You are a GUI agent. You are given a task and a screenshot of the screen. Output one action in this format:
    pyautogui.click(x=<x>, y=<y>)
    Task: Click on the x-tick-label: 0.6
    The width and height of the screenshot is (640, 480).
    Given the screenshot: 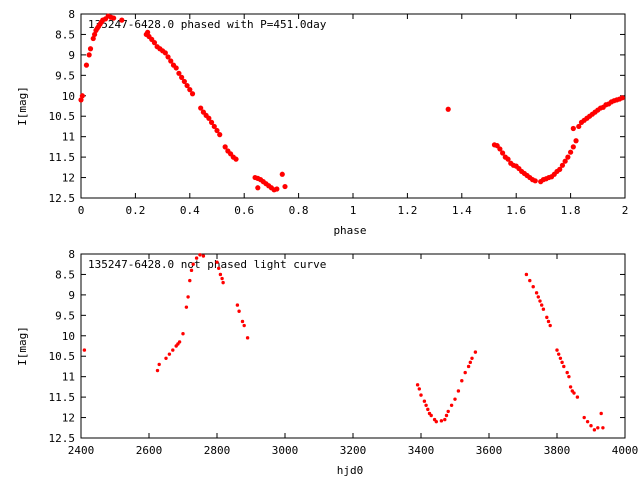 What is the action you would take?
    pyautogui.click(x=244, y=210)
    